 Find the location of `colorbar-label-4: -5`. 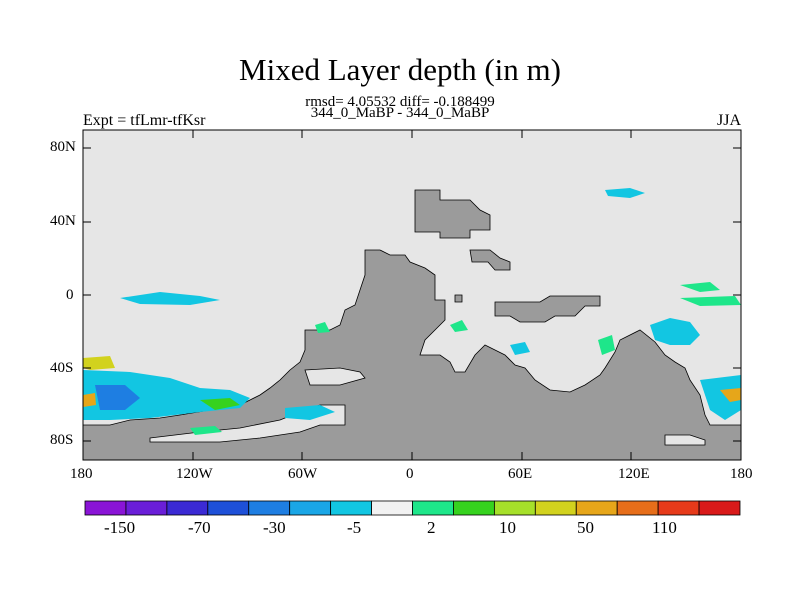

colorbar-label-4: -5 is located at coordinates (354, 527).